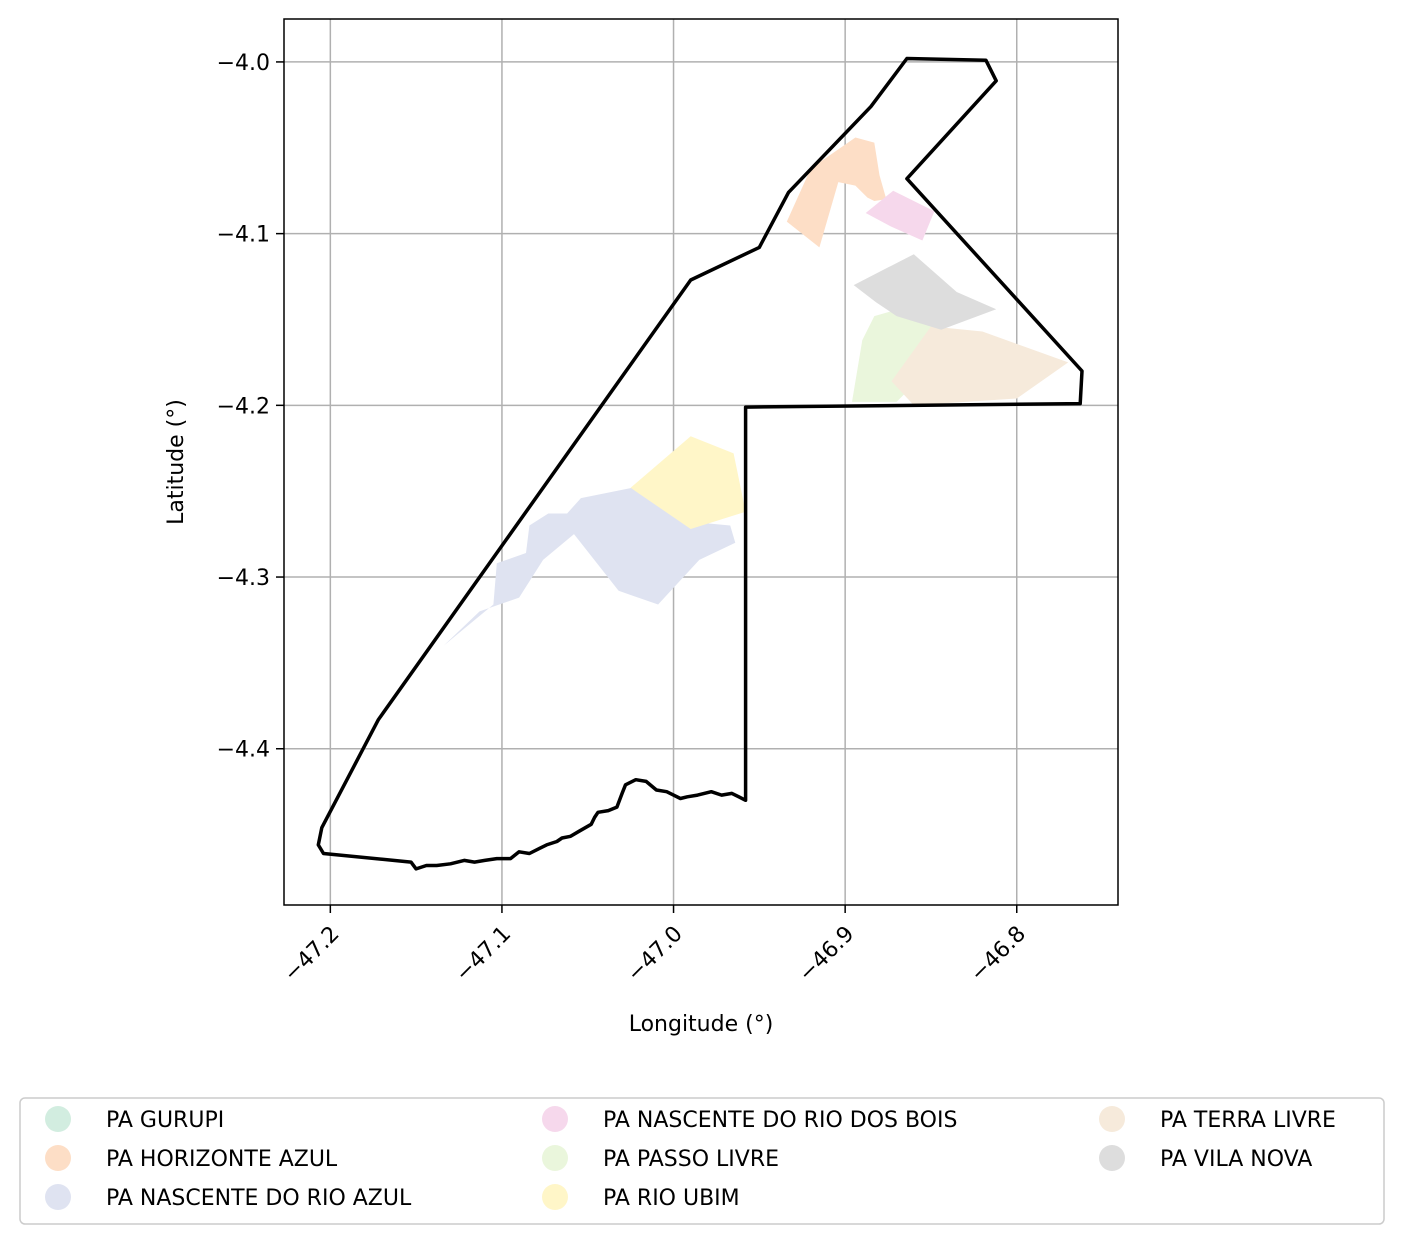 This screenshot has width=1403, height=1242. What do you see at coordinates (780, 1120) in the screenshot?
I see `legend-label: PA NASCENTE DO RIO DOS BOIS` at bounding box center [780, 1120].